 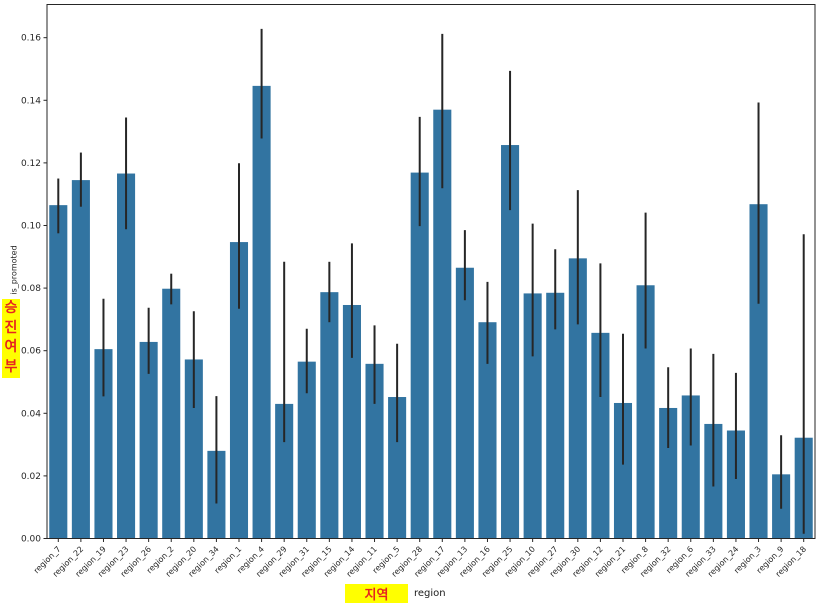 What do you see at coordinates (31, 289) in the screenshot?
I see `y-tick-label: 0.08` at bounding box center [31, 289].